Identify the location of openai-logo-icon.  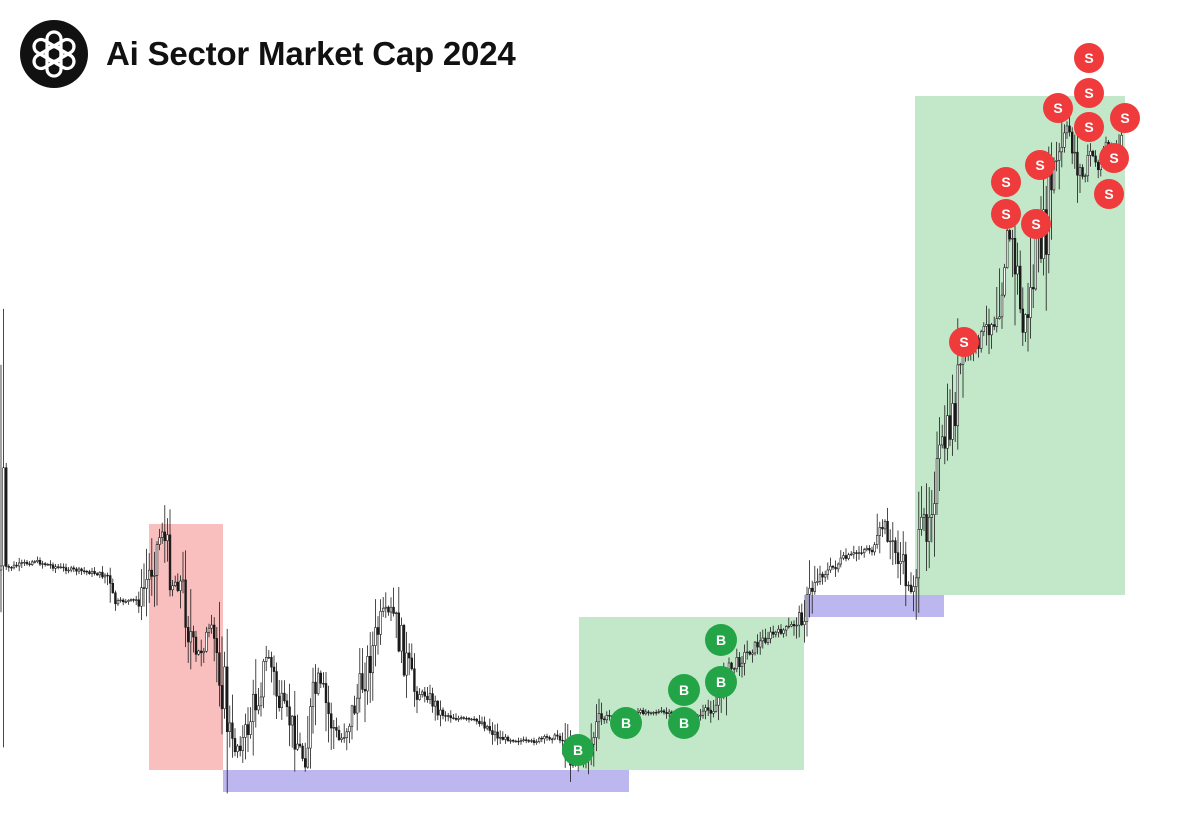
(54, 54).